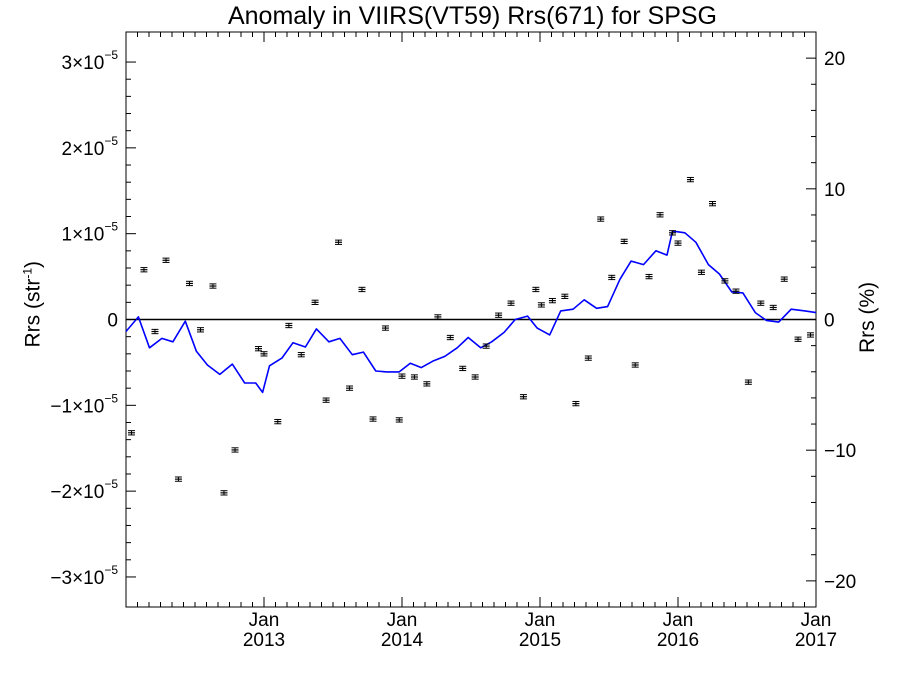 This screenshot has height=675, width=900. Describe the element at coordinates (834, 190) in the screenshot. I see `y-right-tick-label: 10` at that location.